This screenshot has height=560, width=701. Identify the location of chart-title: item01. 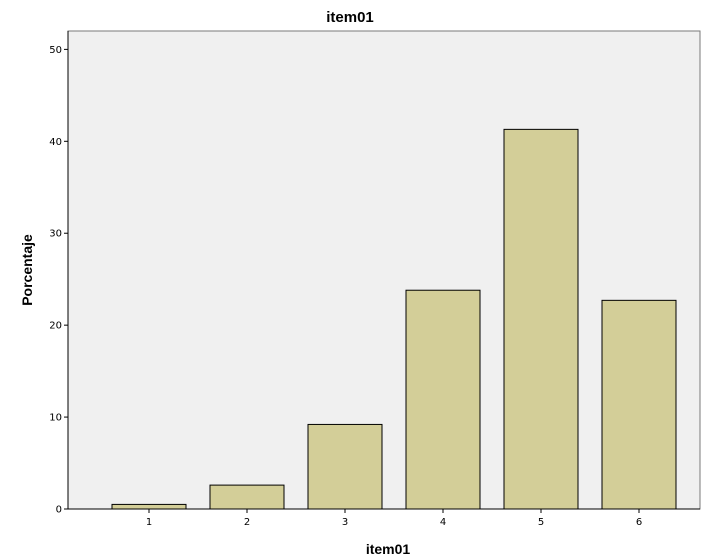
(350, 17).